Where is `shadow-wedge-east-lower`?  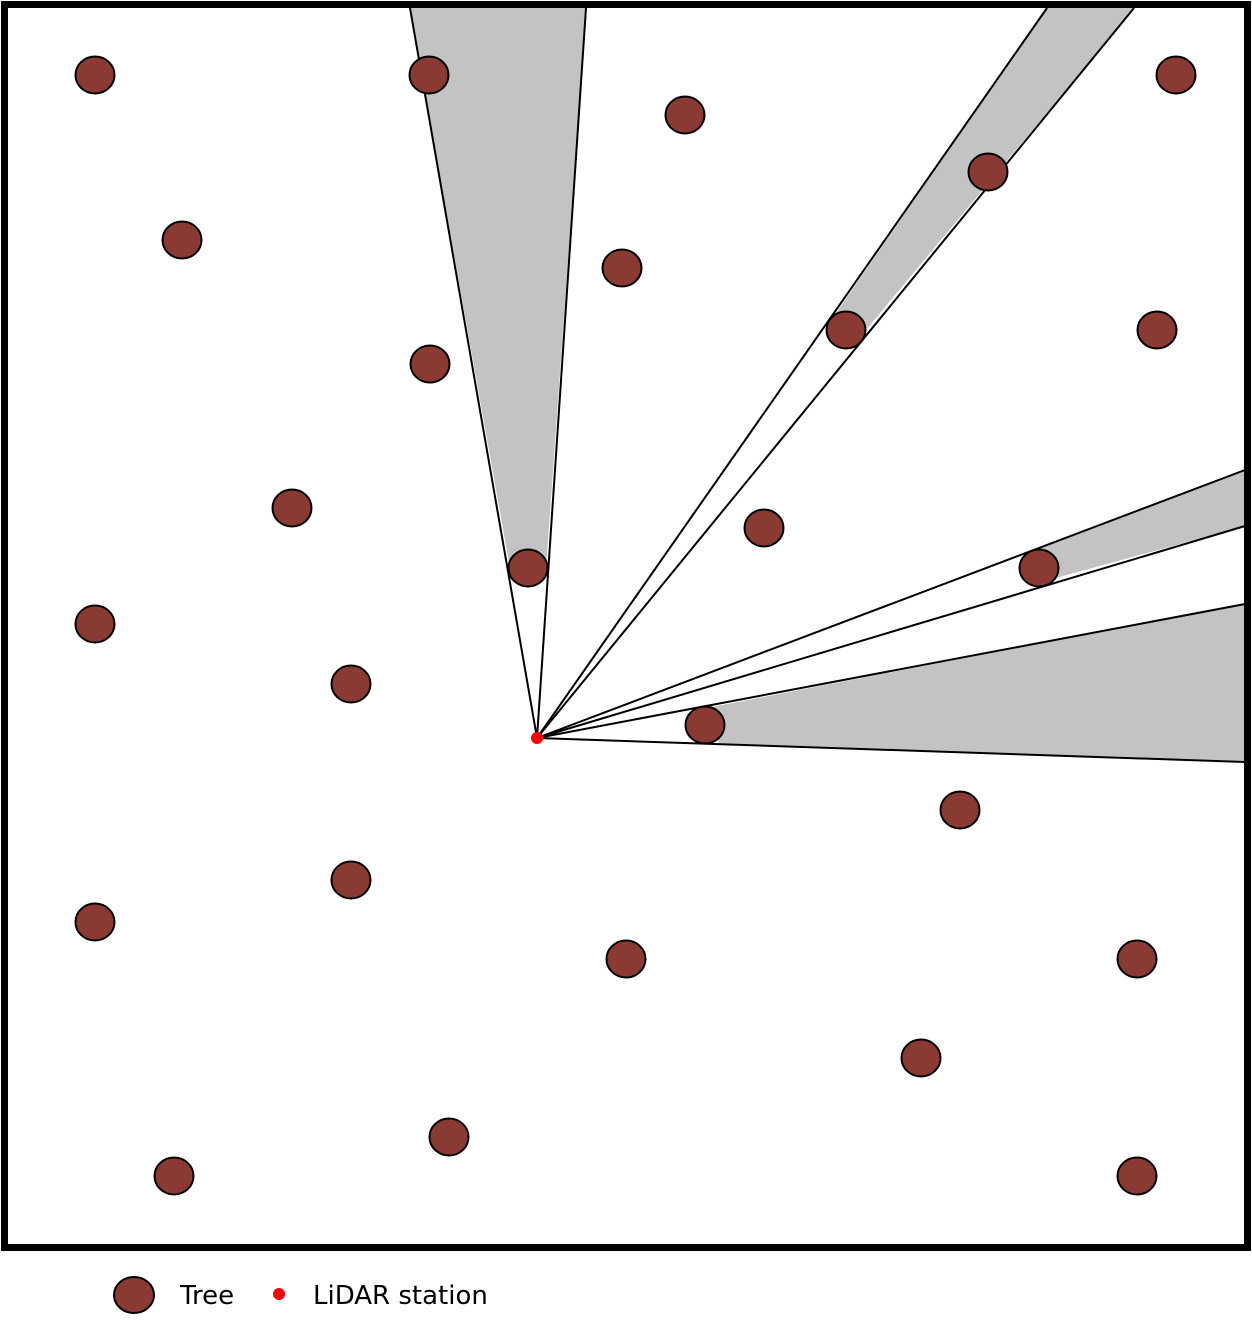
shadow-wedge-east-lower is located at coordinates (970, 683).